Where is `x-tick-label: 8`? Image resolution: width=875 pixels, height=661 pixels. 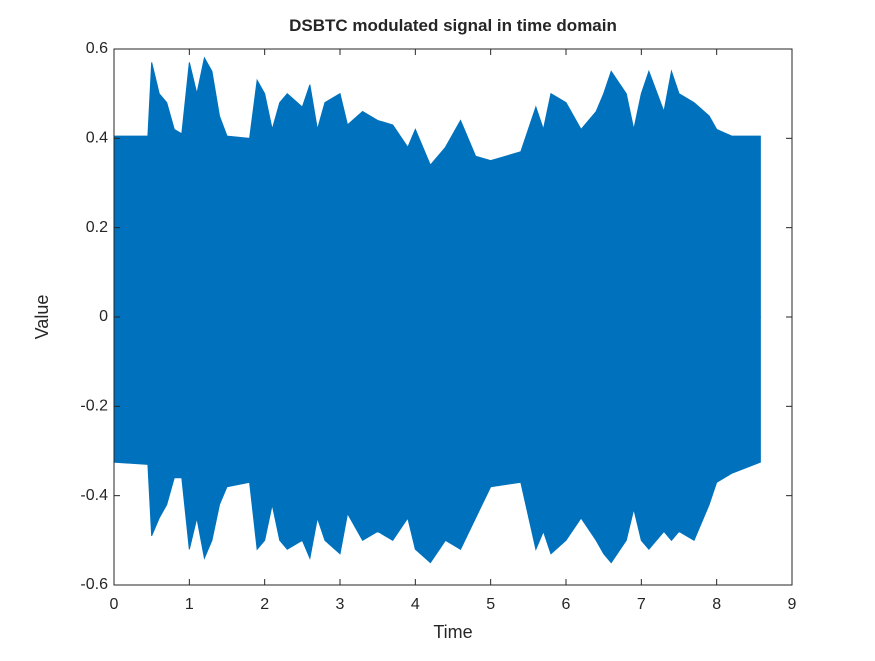
x-tick-label: 8 is located at coordinates (716, 604).